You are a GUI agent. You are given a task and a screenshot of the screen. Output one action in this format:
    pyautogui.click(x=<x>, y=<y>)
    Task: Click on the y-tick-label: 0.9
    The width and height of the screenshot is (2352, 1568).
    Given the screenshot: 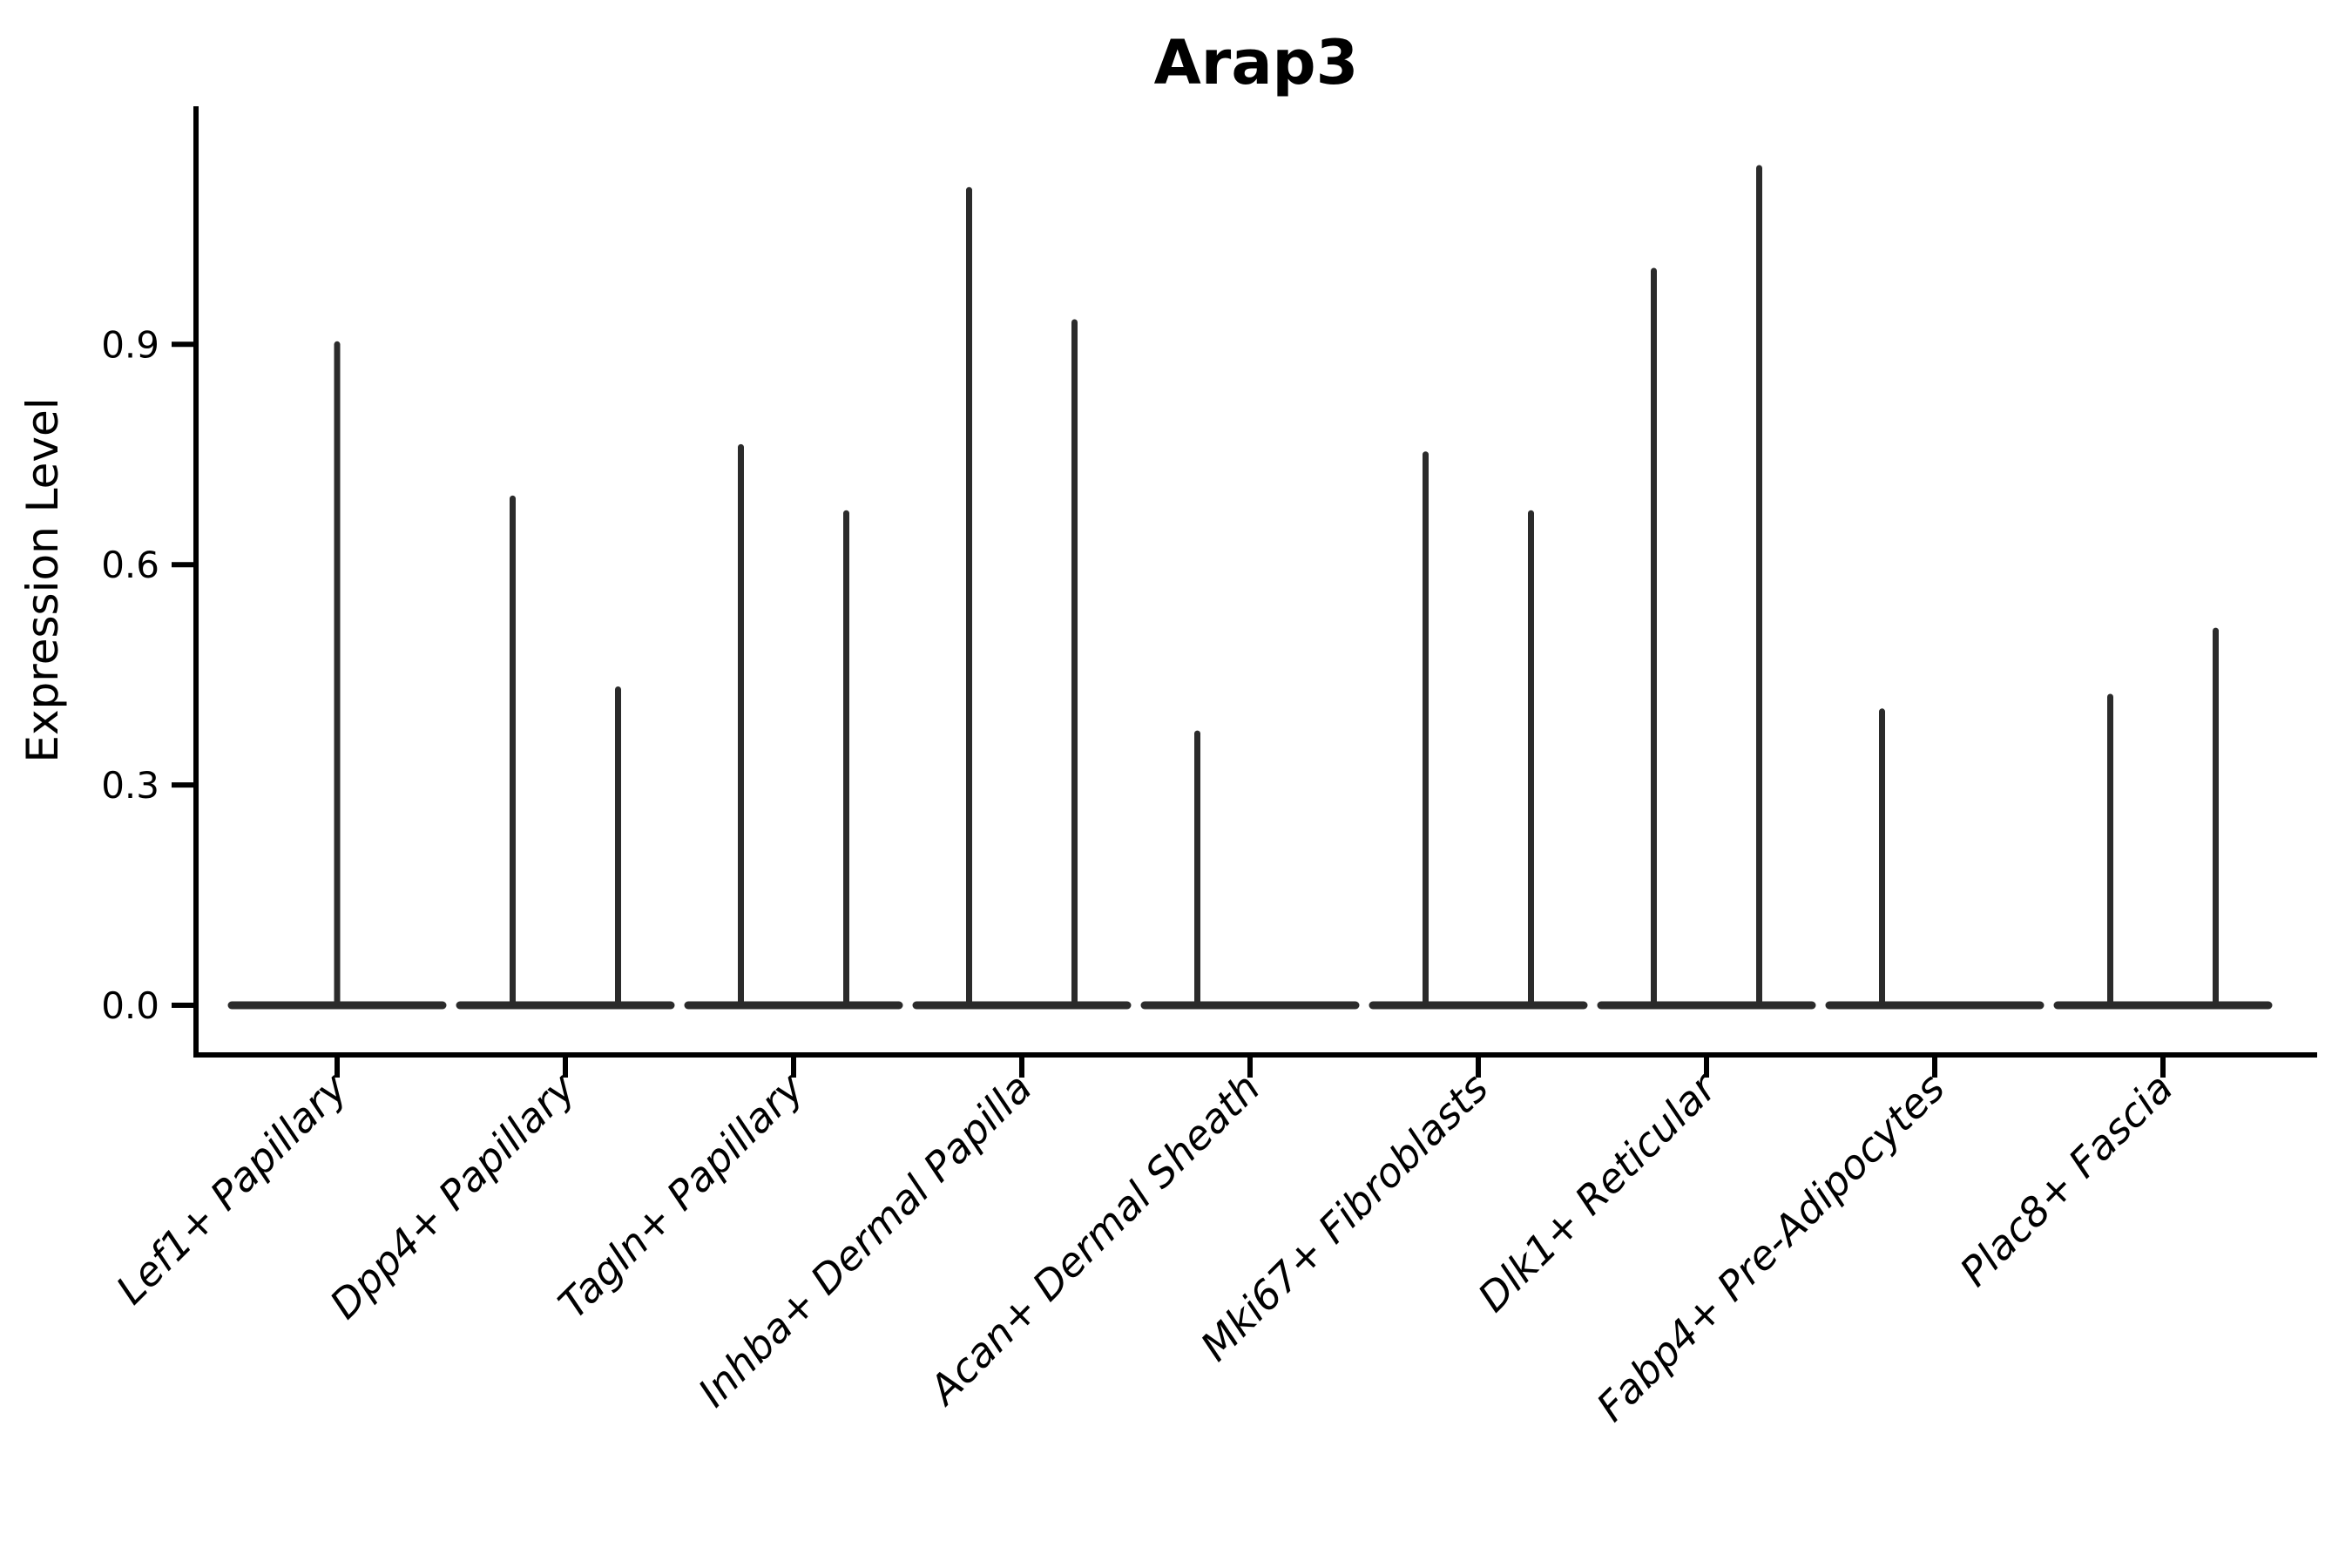 What is the action you would take?
    pyautogui.click(x=130, y=344)
    